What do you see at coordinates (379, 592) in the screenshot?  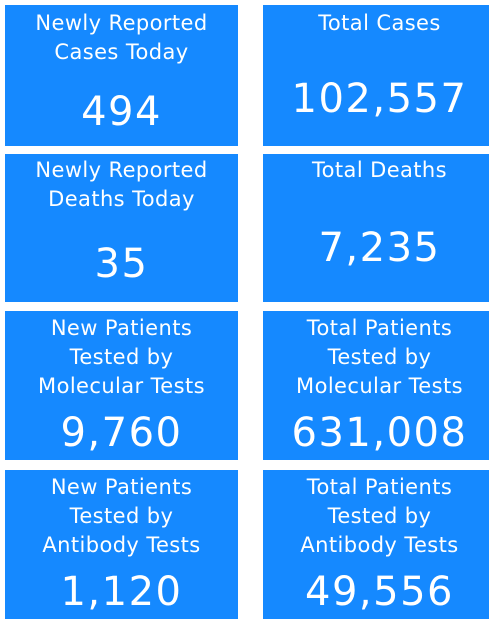 I see `total-antibody-tests-value: 49,556` at bounding box center [379, 592].